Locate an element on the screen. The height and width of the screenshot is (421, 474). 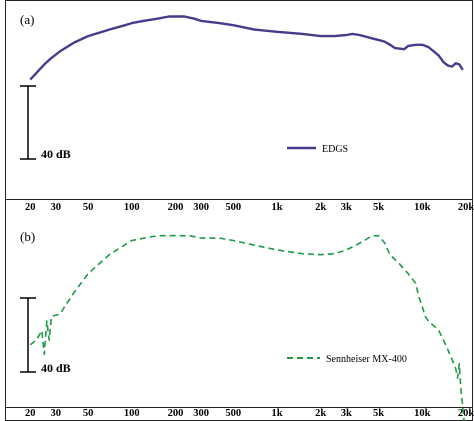
panel-a-x-tick-label: 20k is located at coordinates (466, 207).